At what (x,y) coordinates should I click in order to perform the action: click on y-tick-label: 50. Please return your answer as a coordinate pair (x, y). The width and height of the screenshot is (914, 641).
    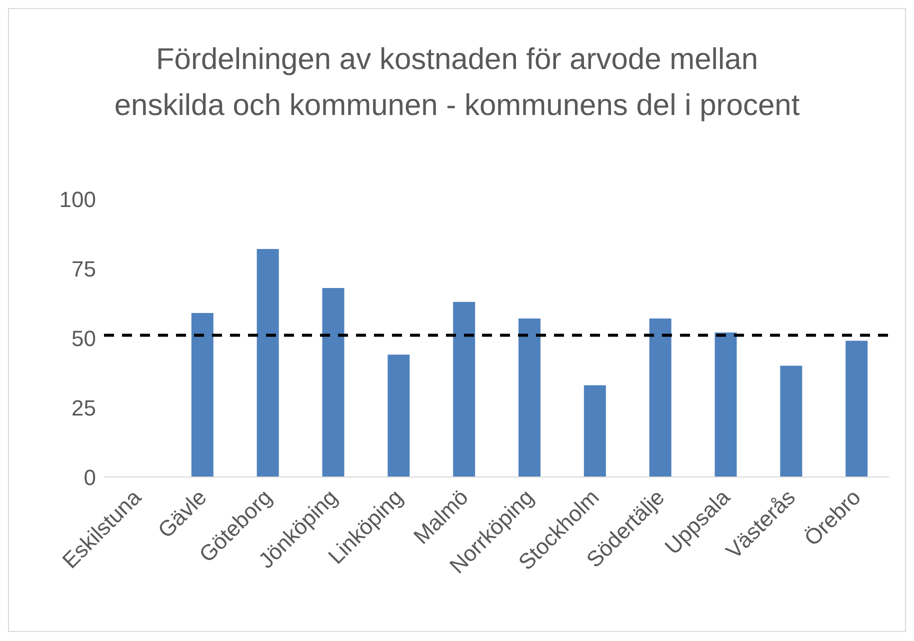
    Looking at the image, I should click on (84, 338).